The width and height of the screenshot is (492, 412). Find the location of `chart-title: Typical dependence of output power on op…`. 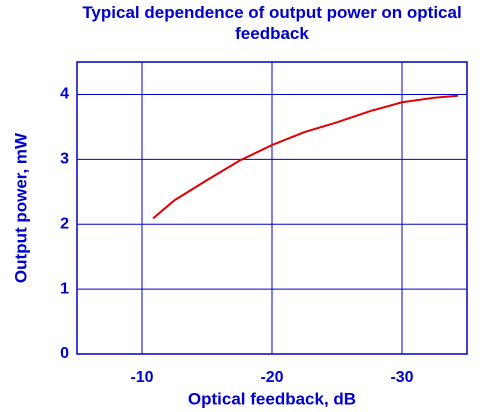

chart-title: Typical dependence of output power on op… is located at coordinates (272, 23).